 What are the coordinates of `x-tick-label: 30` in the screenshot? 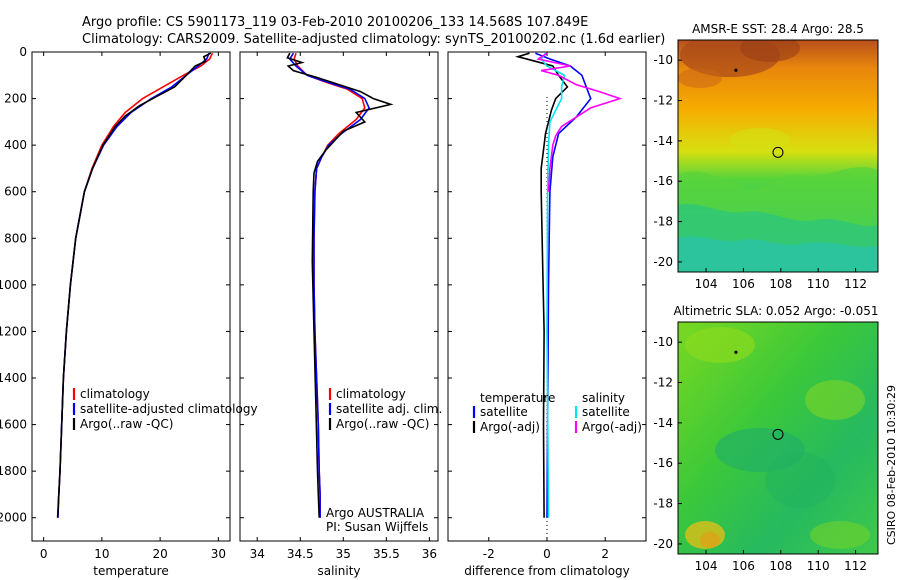 It's located at (218, 554).